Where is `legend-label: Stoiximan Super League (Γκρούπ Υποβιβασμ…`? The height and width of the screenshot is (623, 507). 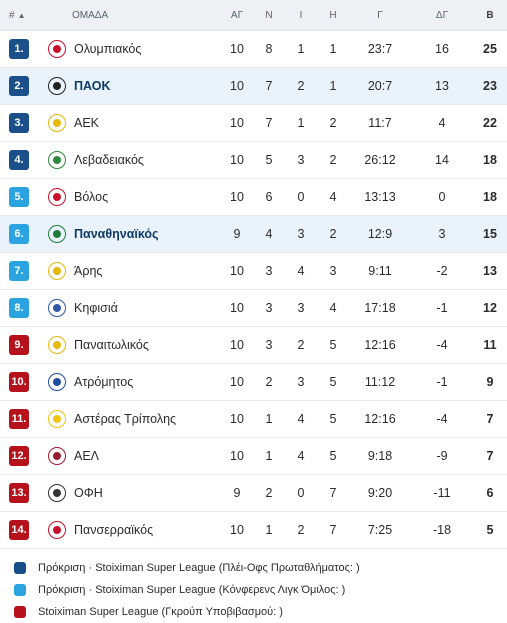 legend-label: Stoiximan Super League (Γκρούπ Υποβιβασμ… is located at coordinates (160, 612).